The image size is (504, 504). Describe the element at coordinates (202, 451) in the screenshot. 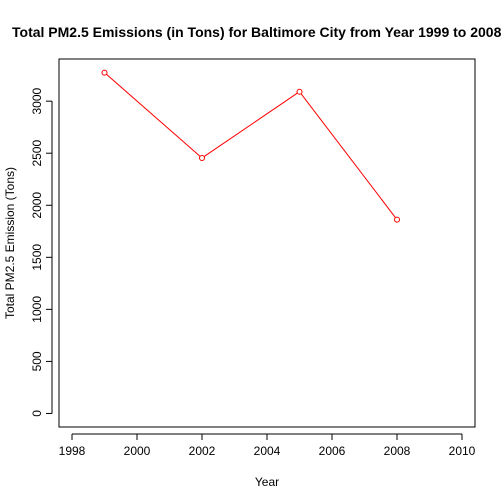

I see `x-tick-label: 2002` at that location.